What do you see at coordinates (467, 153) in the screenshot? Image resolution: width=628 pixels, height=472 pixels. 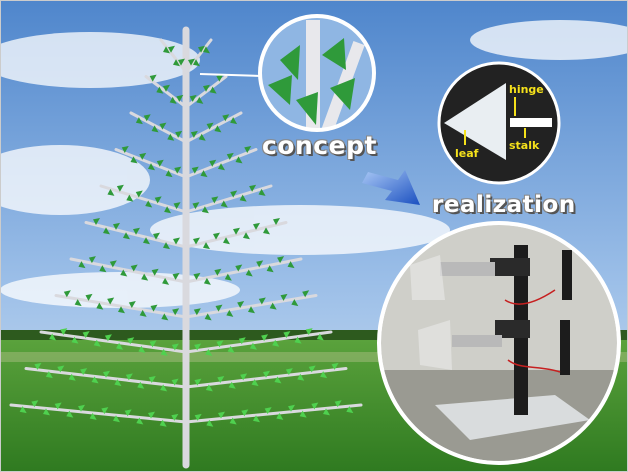 I see `leaf-label: leaf` at bounding box center [467, 153].